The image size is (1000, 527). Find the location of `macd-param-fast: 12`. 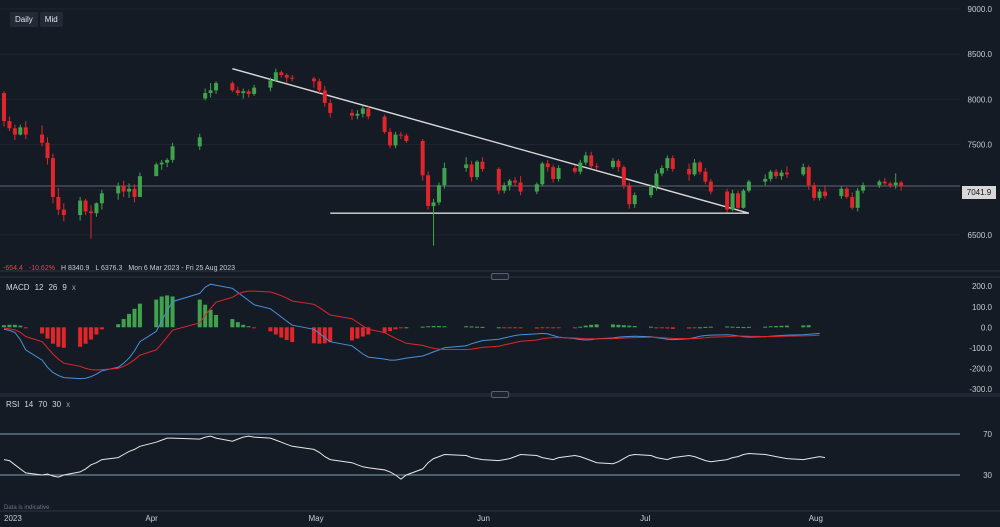

macd-param-fast: 12 is located at coordinates (39, 287).